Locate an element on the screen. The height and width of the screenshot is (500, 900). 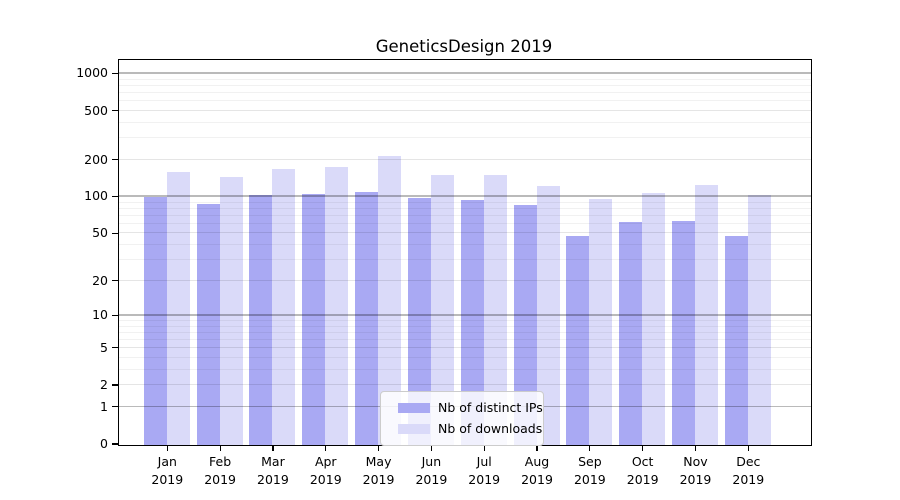
bar-jan-downloads is located at coordinates (178, 308).